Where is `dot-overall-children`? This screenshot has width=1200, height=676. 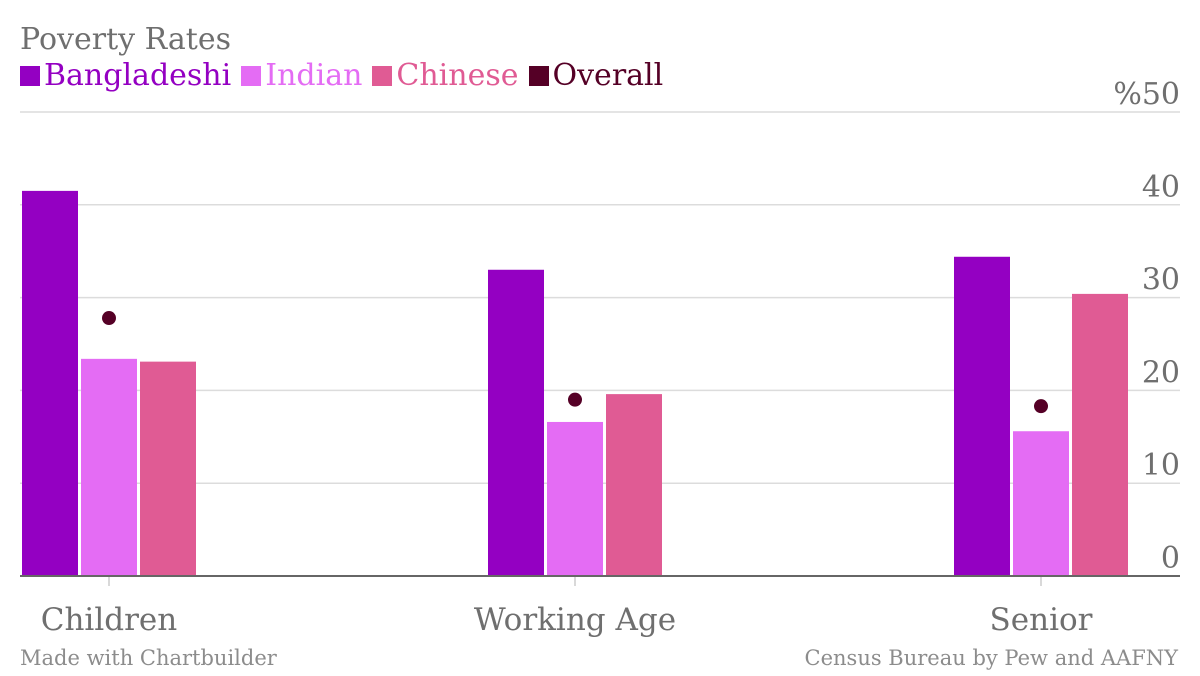 dot-overall-children is located at coordinates (109, 318).